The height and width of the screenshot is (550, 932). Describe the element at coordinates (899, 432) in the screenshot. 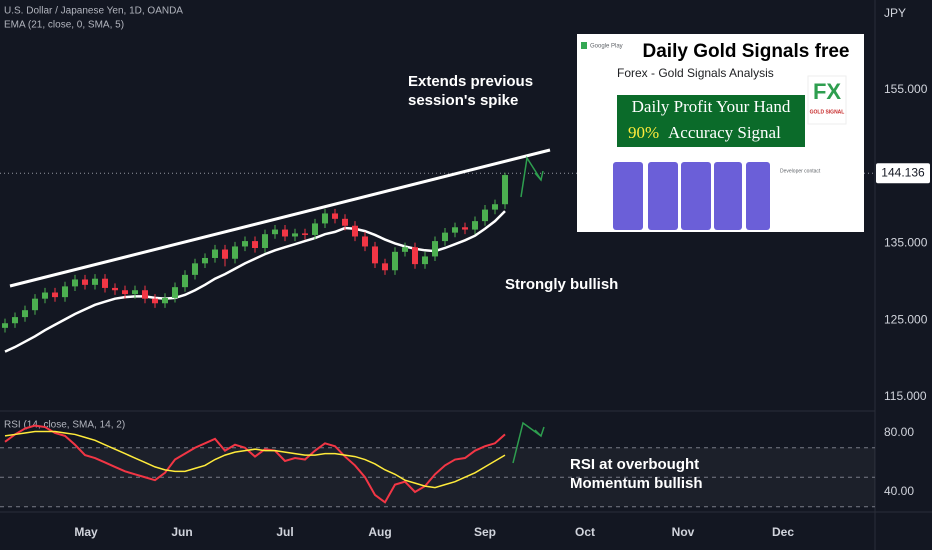

I see `rsi-tick-label: 80.00` at that location.